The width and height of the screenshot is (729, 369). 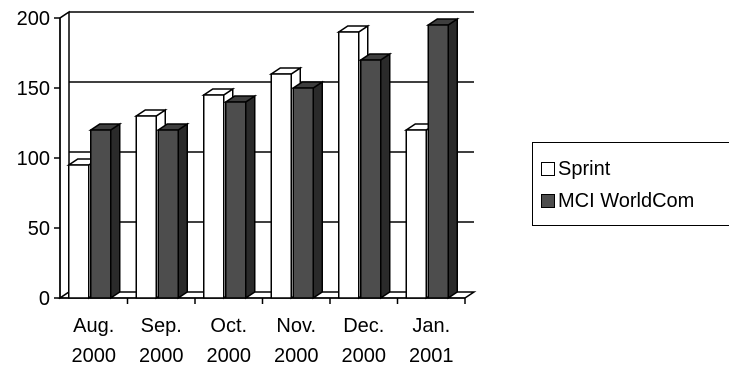 What do you see at coordinates (548, 201) in the screenshot?
I see `legend-swatch-mci-worldcom` at bounding box center [548, 201].